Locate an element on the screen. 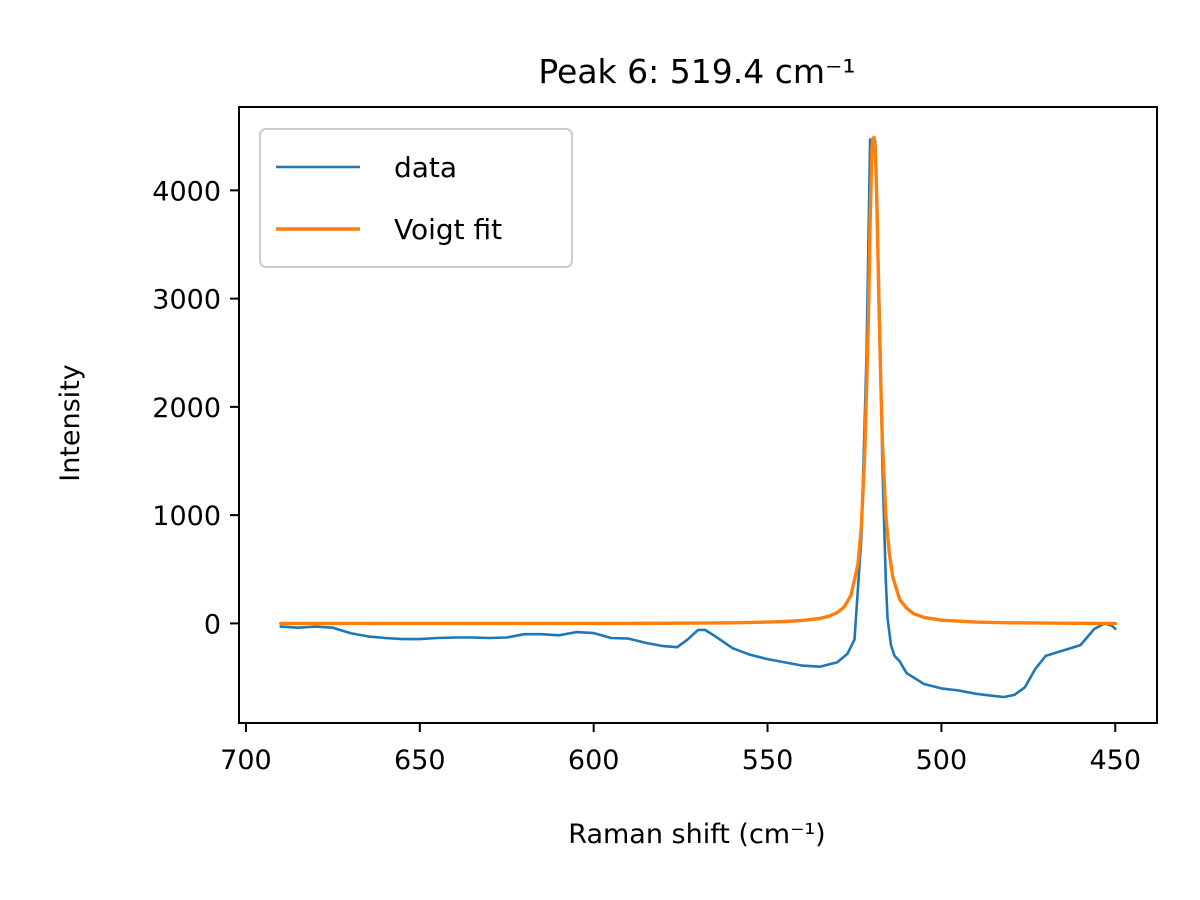 This screenshot has width=1200, height=900. x-tick-label: 450 is located at coordinates (1115, 760).